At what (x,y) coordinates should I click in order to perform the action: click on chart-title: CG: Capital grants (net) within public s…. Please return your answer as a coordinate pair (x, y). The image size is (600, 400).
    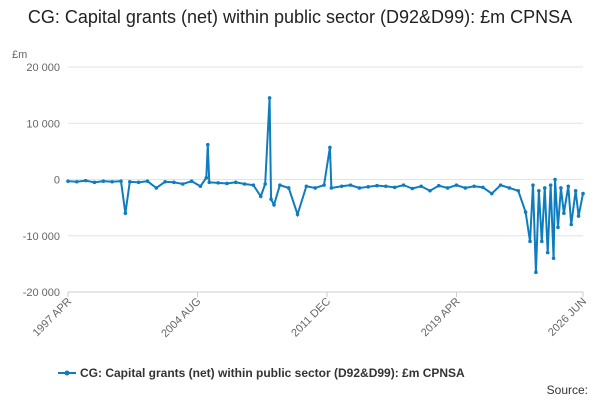
    Looking at the image, I should click on (300, 17).